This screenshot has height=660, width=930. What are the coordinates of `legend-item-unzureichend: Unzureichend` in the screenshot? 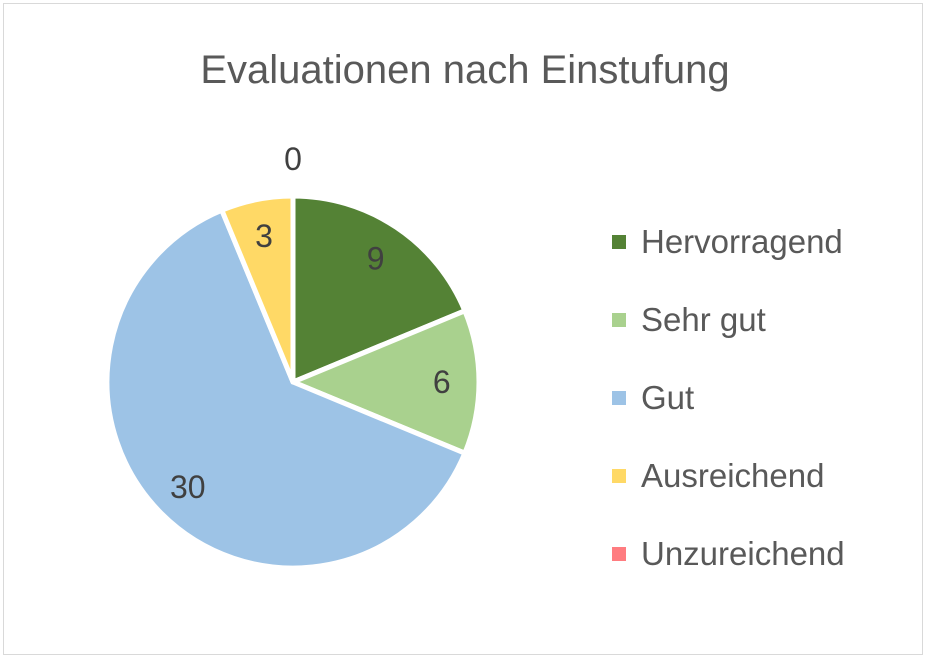 It's located at (728, 554).